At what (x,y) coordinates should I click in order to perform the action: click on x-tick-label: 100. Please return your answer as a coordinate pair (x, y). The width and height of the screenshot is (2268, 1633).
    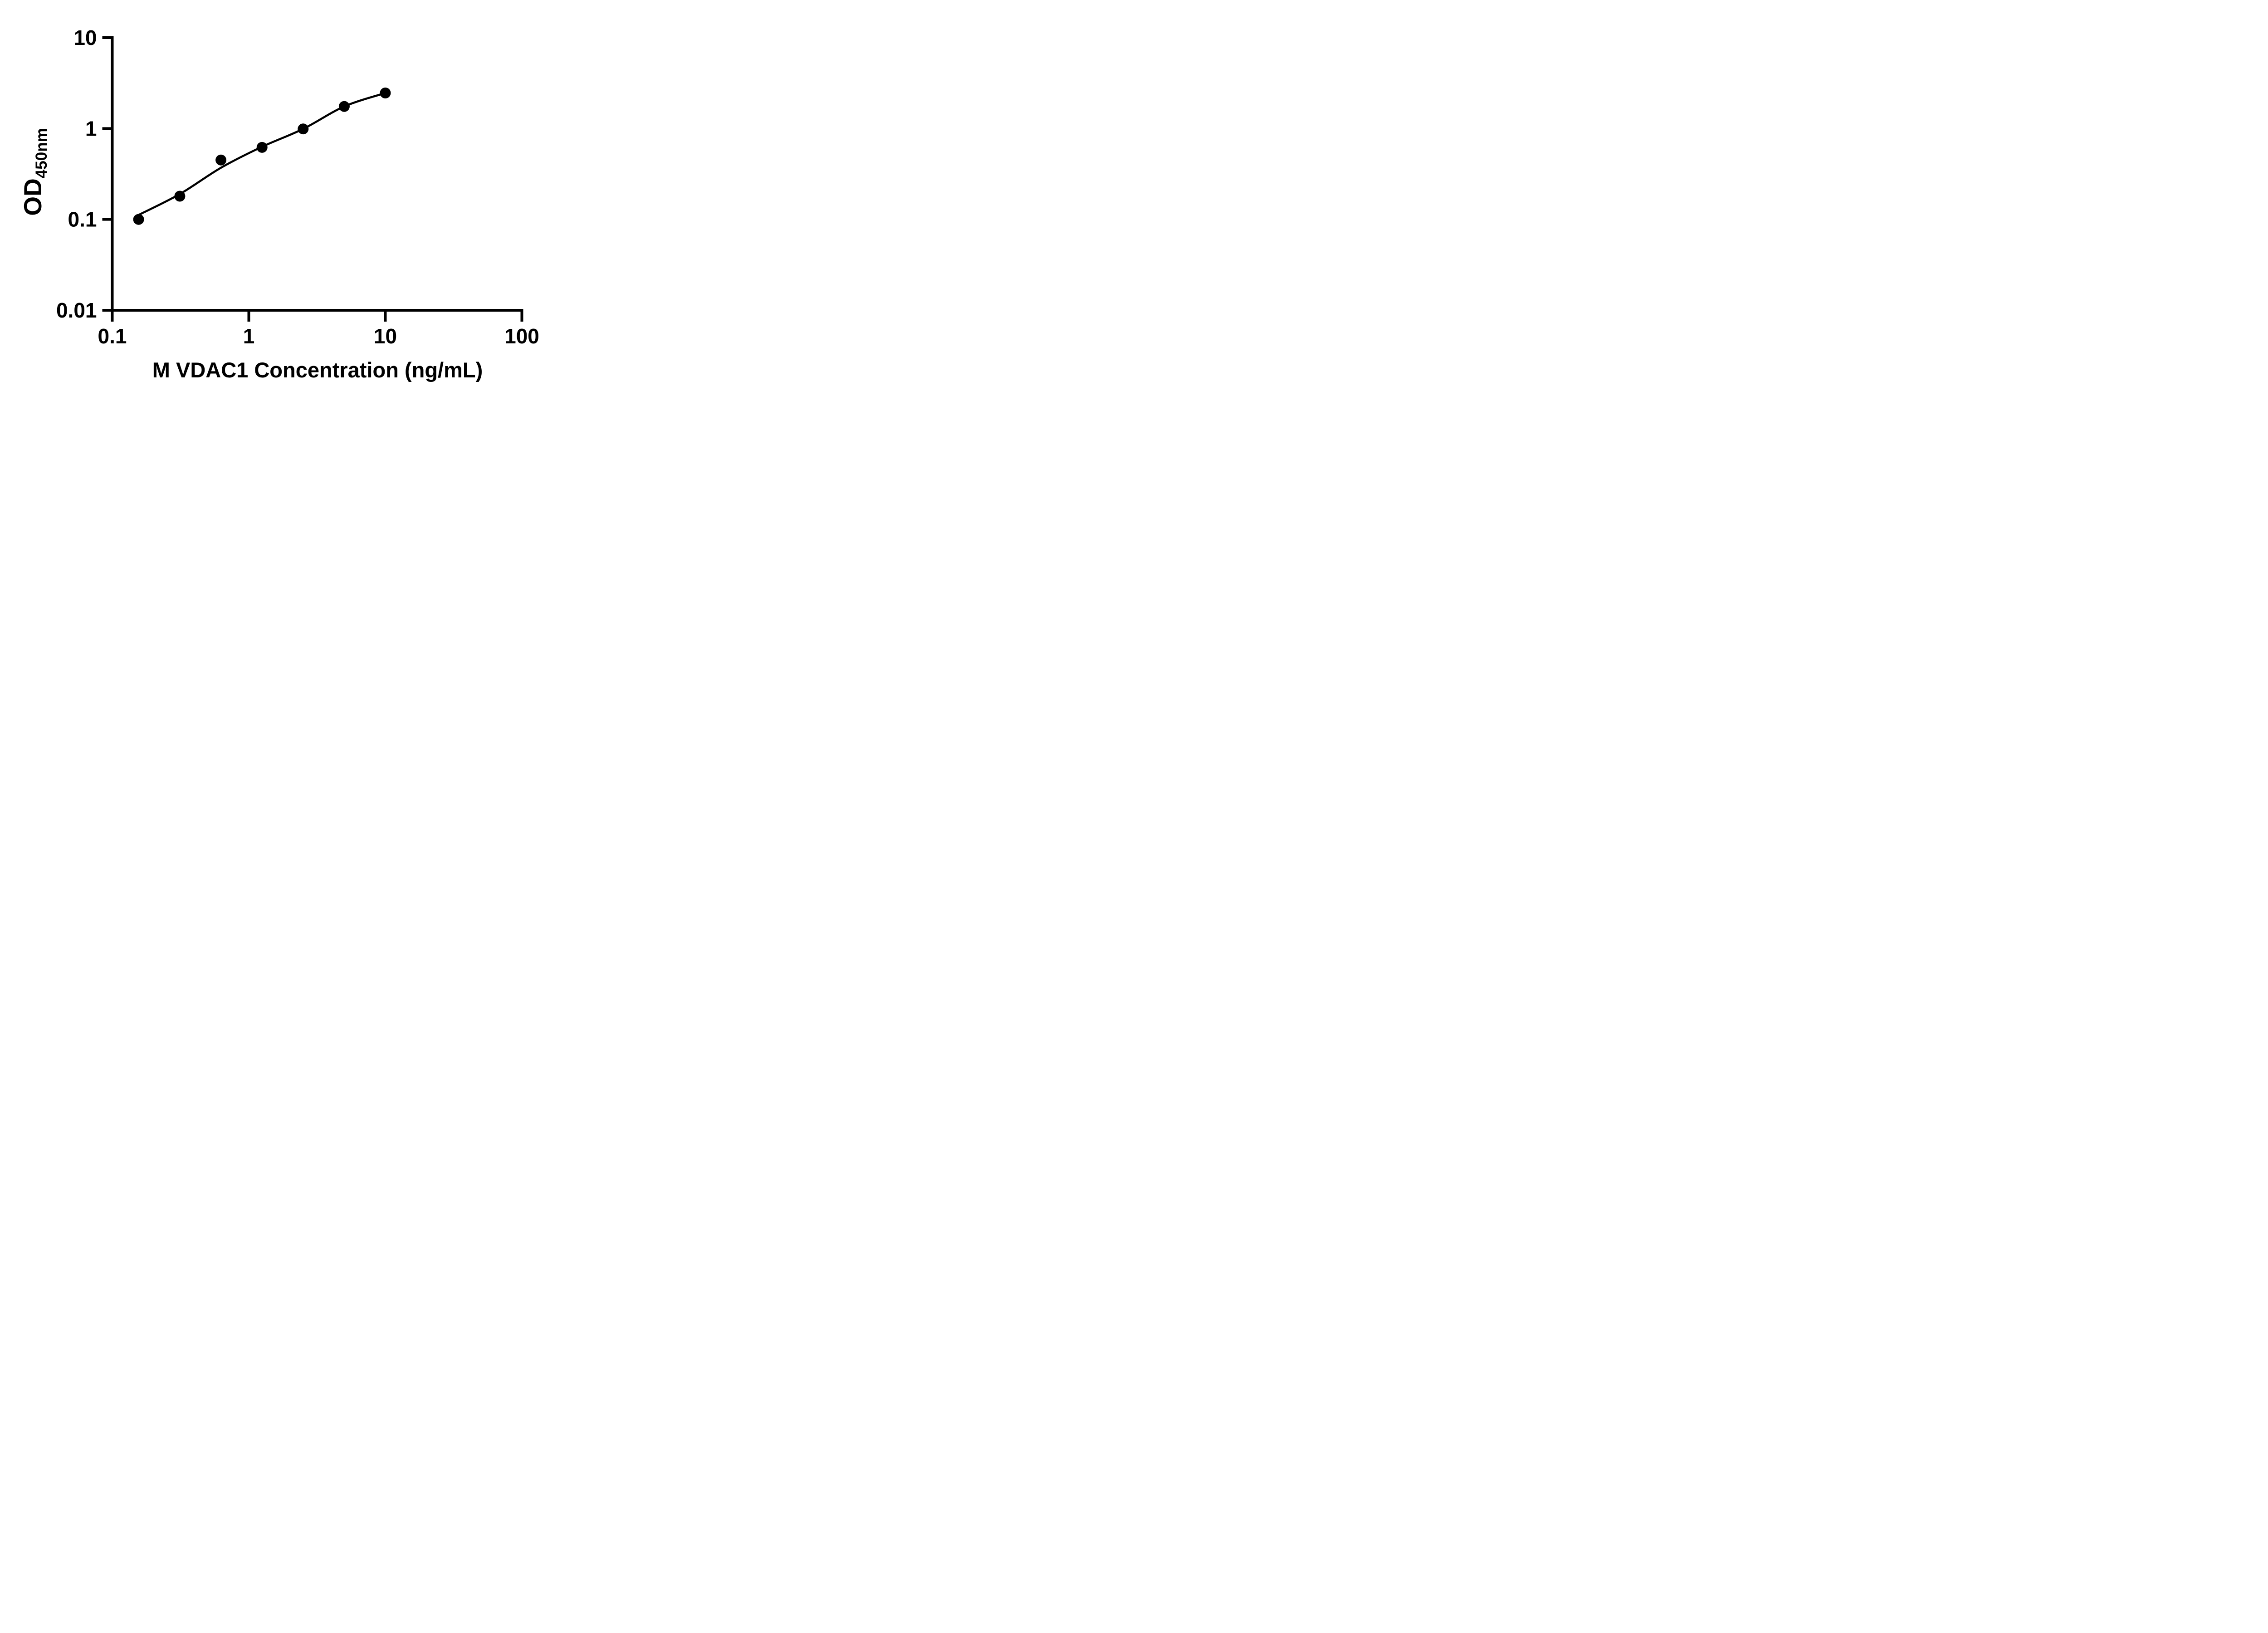
    Looking at the image, I should click on (521, 336).